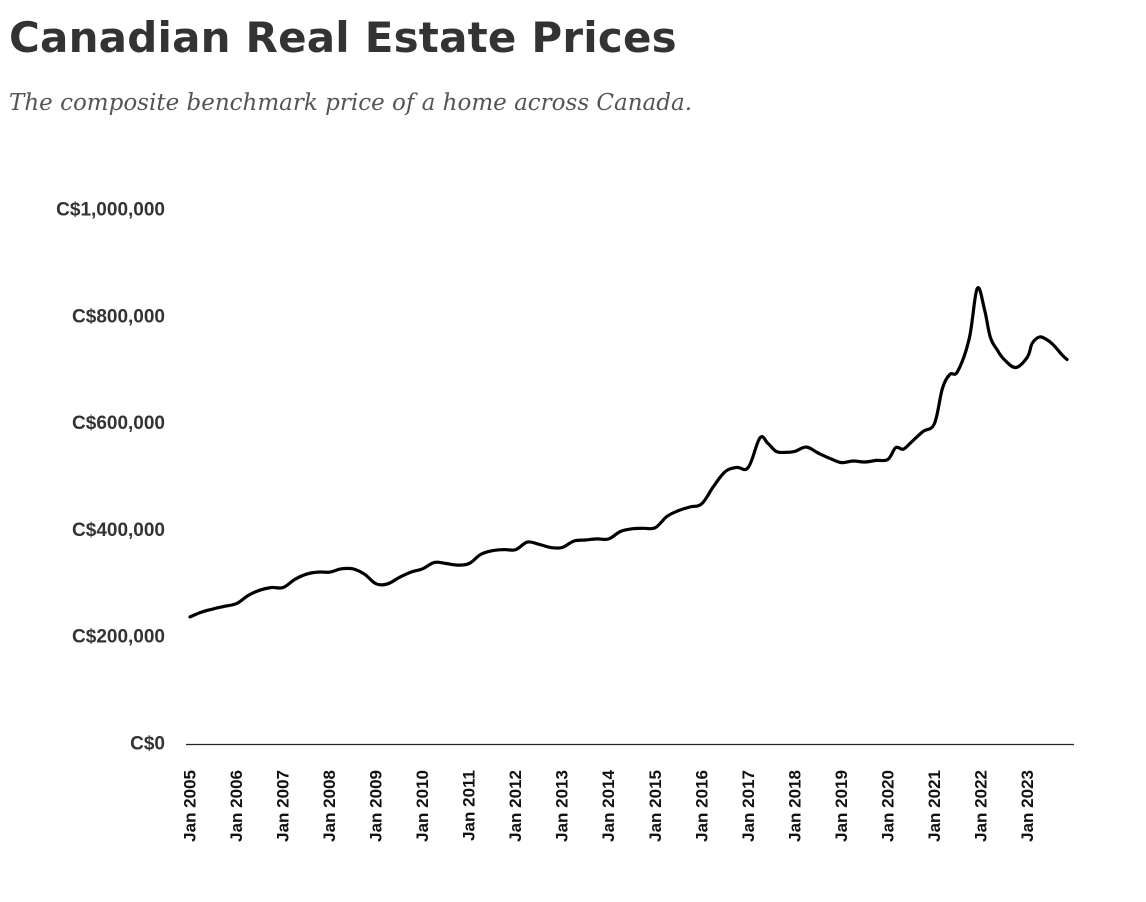 This screenshot has width=1146, height=902. I want to click on x-tick-label: Jan 2007, so click(283, 806).